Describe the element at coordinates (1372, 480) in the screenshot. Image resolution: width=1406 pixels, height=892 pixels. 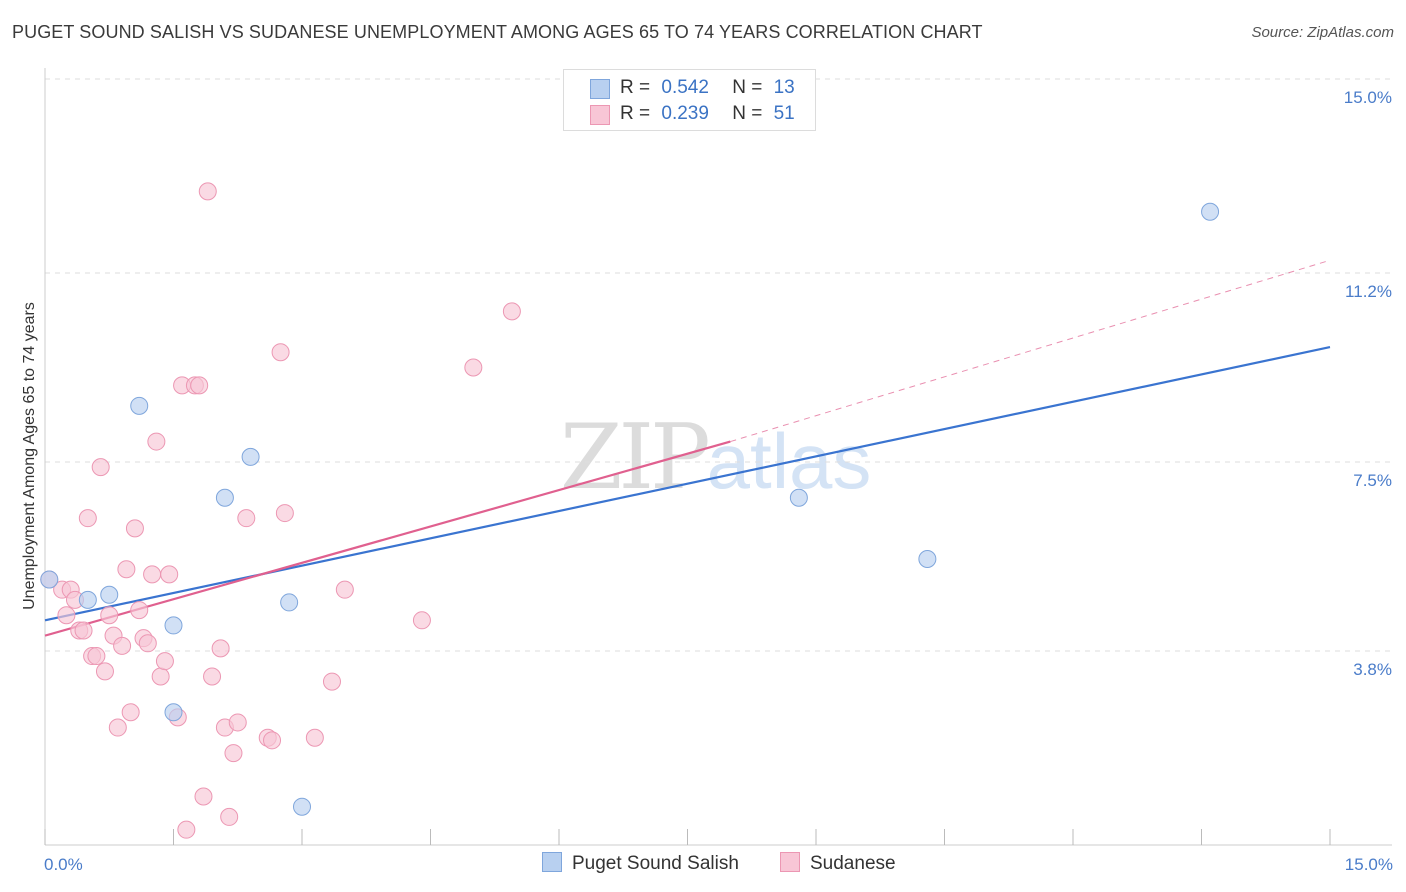
I see `y-tick-label: 7.5%` at that location.